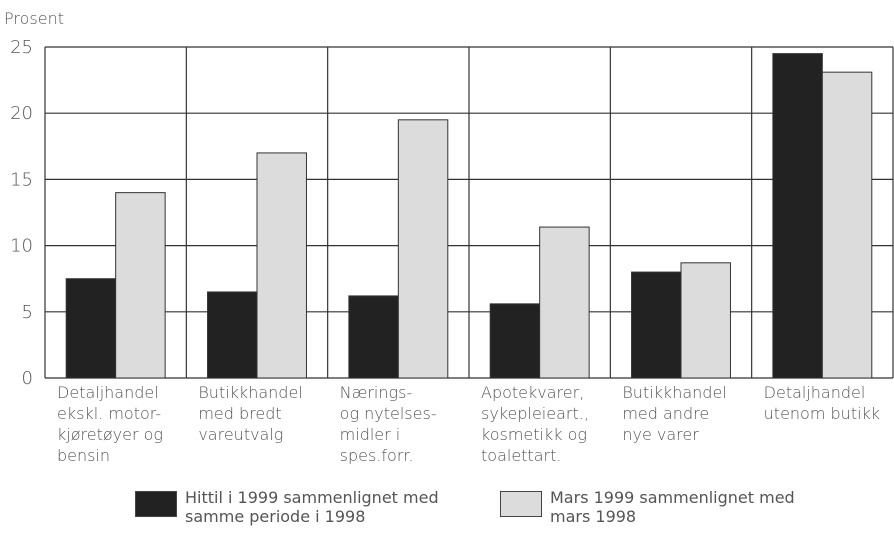 Image resolution: width=894 pixels, height=534 pixels. What do you see at coordinates (672, 507) in the screenshot?
I see `legend-label: Mars 1999 sammenlignet med mars 1998` at bounding box center [672, 507].